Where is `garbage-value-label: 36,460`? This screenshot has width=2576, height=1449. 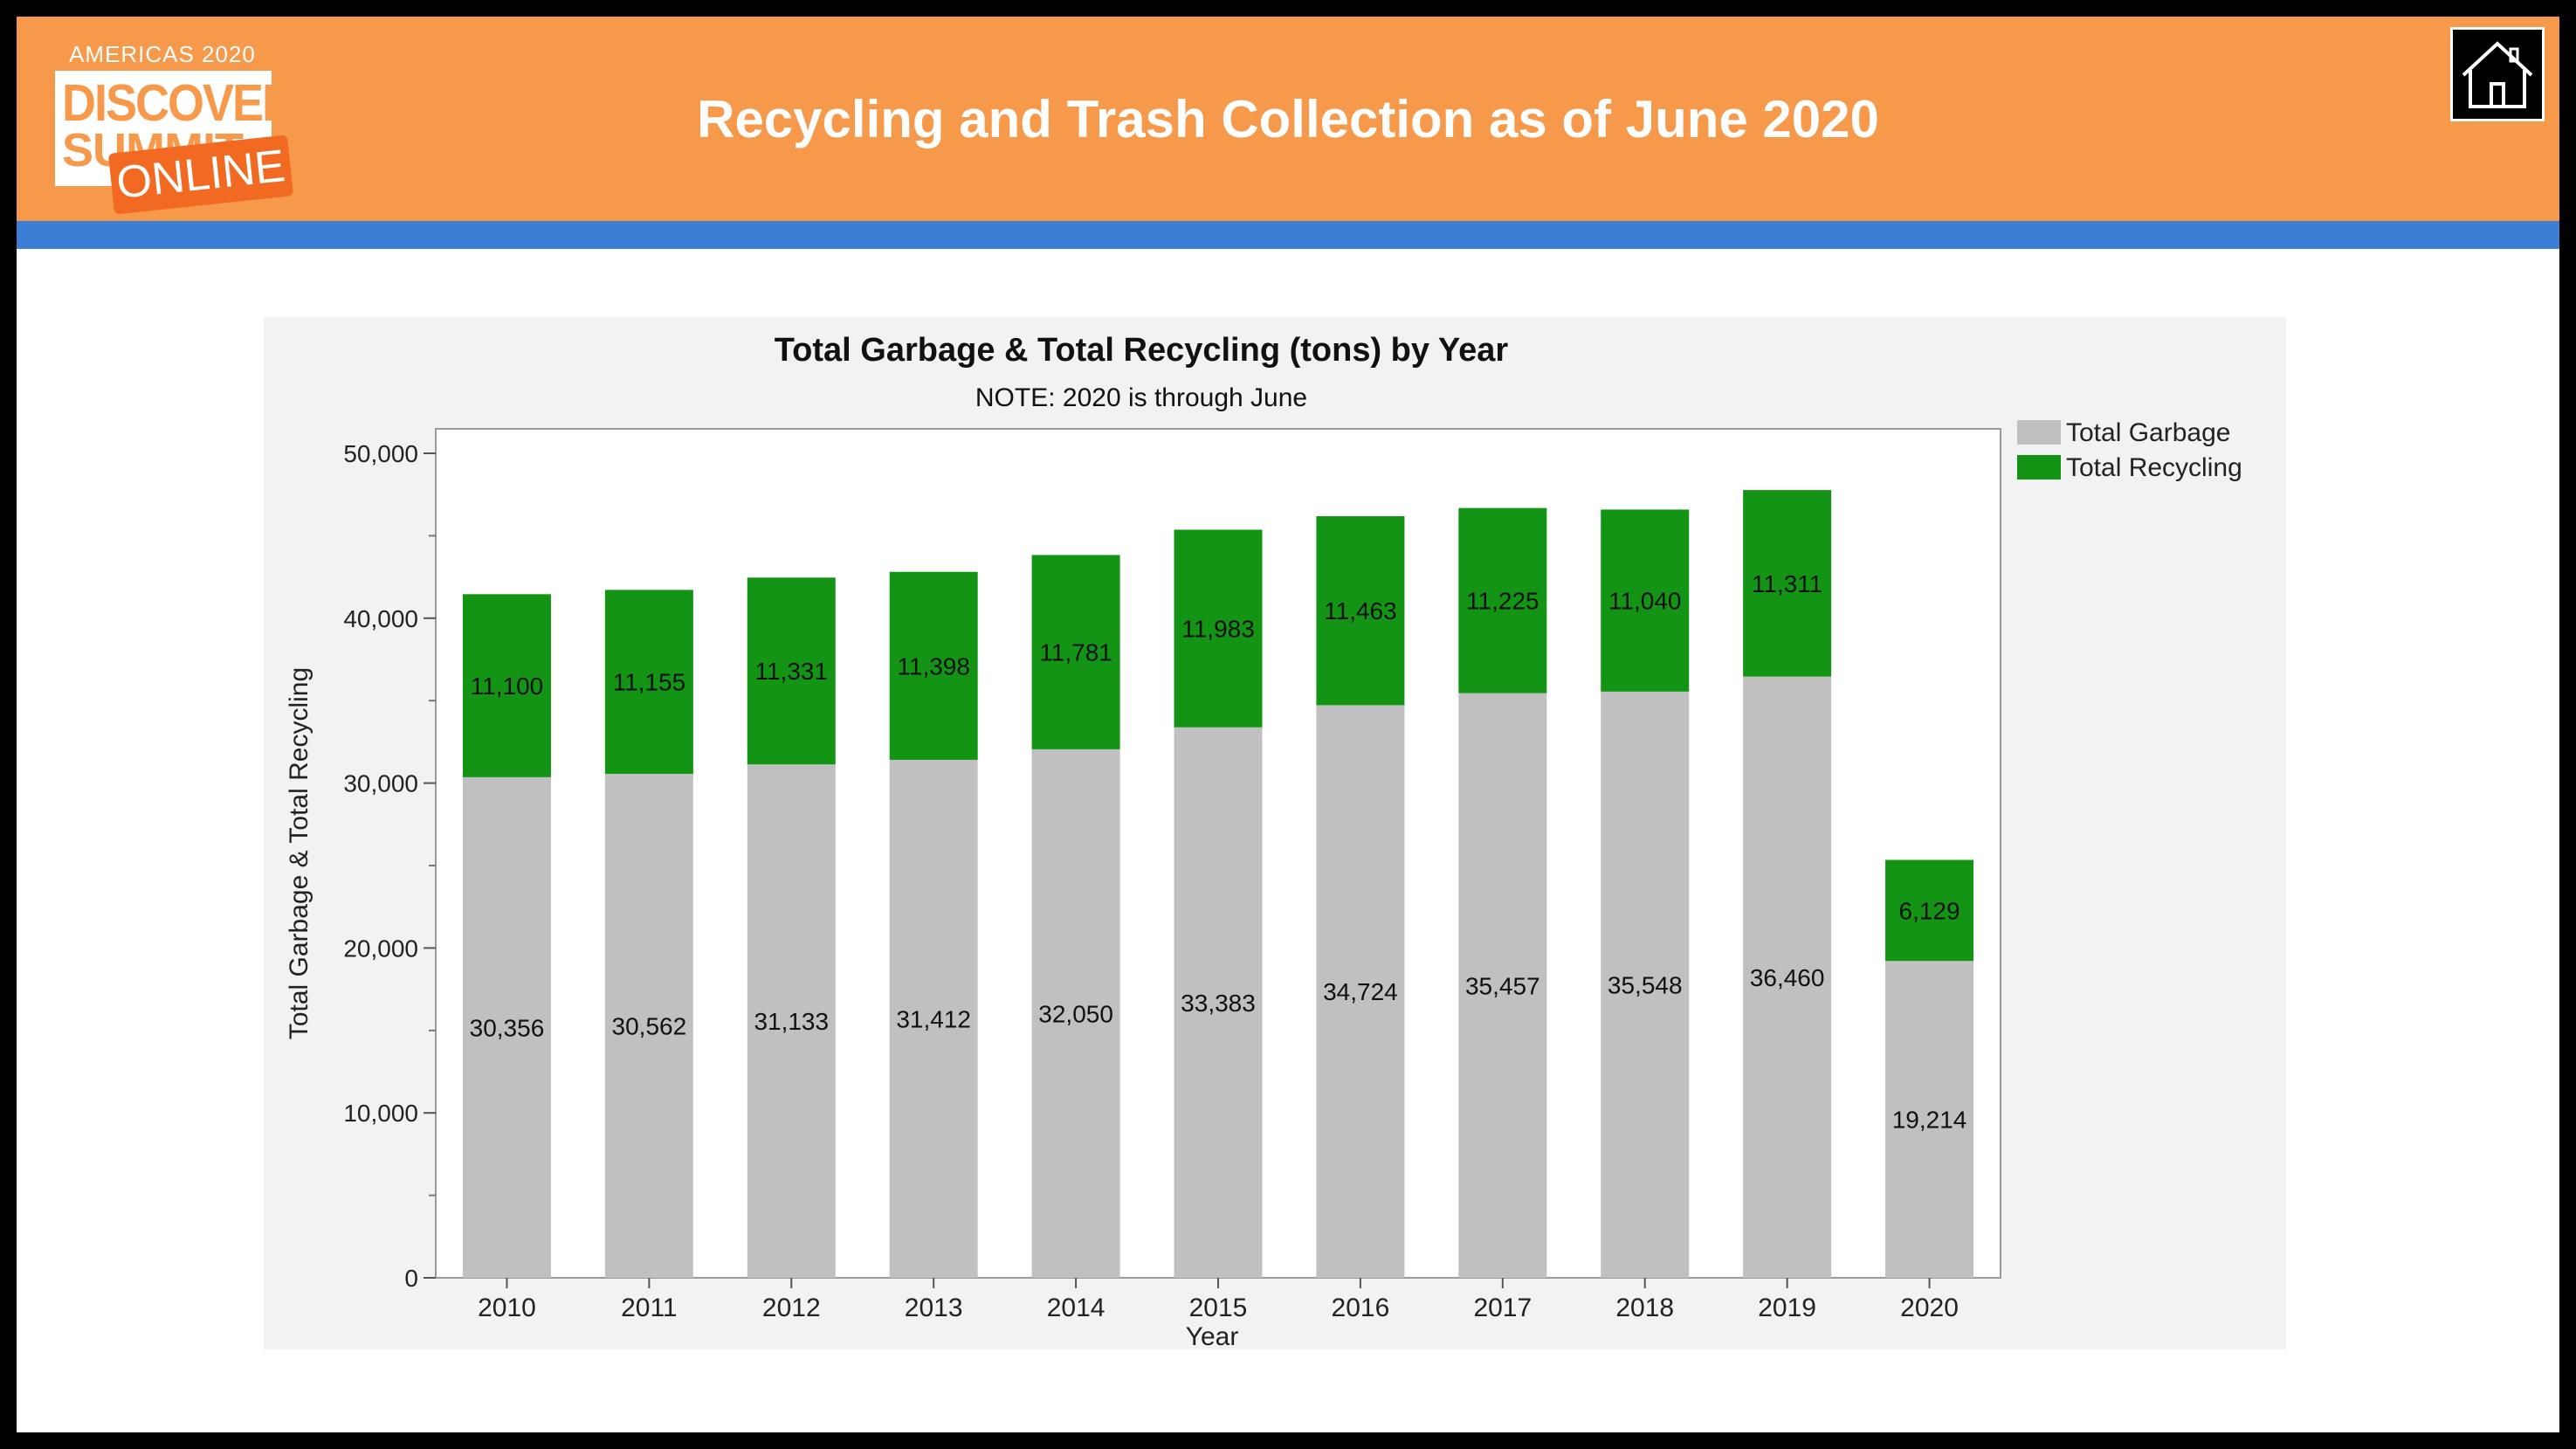
garbage-value-label: 36,460 is located at coordinates (1787, 977).